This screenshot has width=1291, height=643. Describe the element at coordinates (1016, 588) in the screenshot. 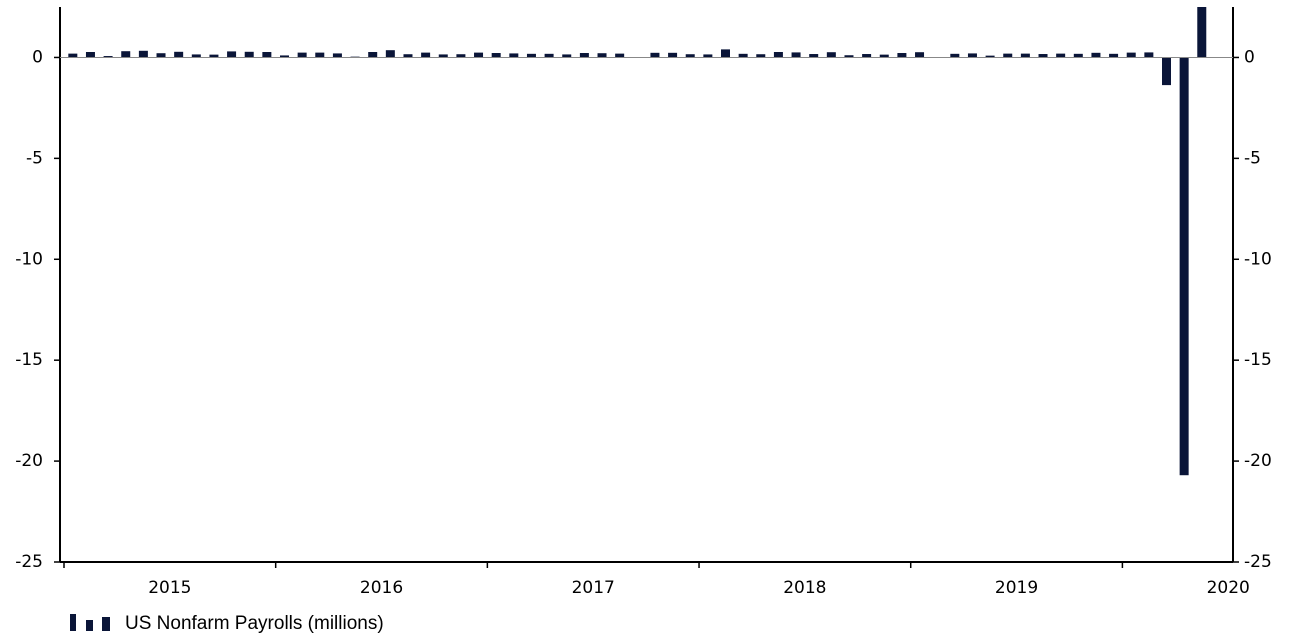

I see `x-tick-label: 2019` at that location.